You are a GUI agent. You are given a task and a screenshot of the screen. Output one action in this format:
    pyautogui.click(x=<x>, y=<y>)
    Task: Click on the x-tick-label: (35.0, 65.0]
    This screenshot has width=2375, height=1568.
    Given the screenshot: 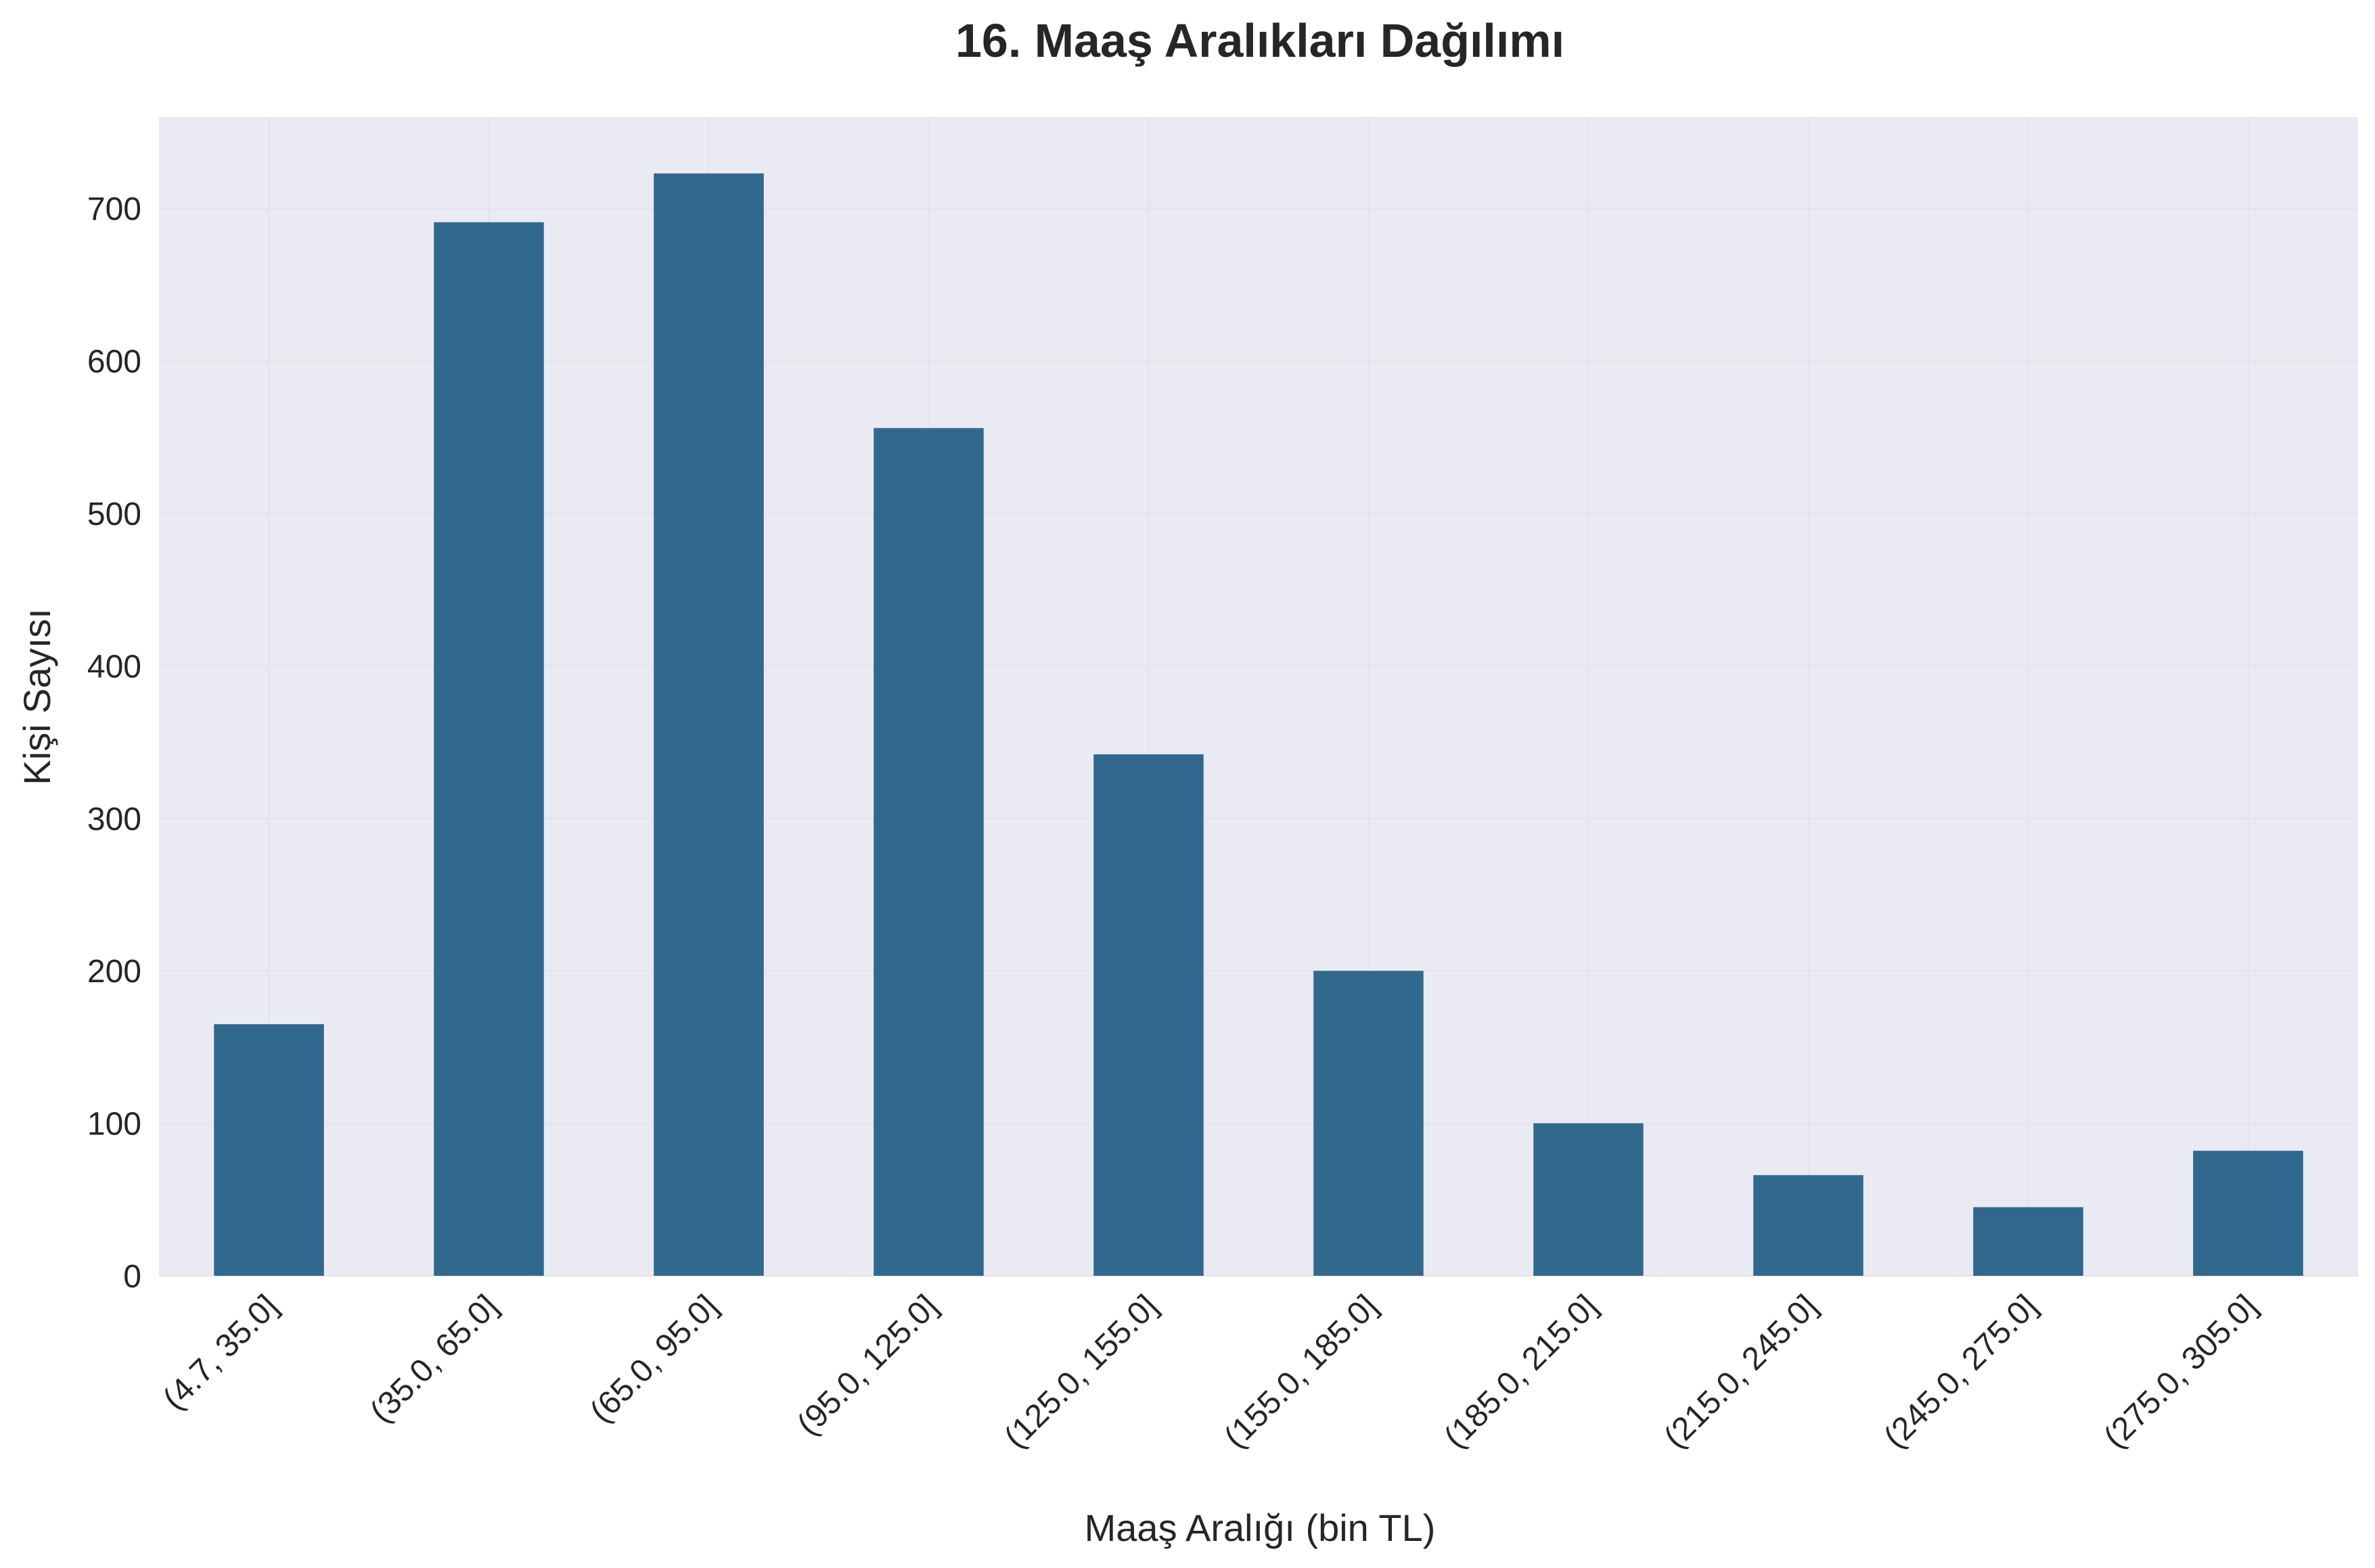 What is the action you would take?
    pyautogui.click(x=434, y=1359)
    